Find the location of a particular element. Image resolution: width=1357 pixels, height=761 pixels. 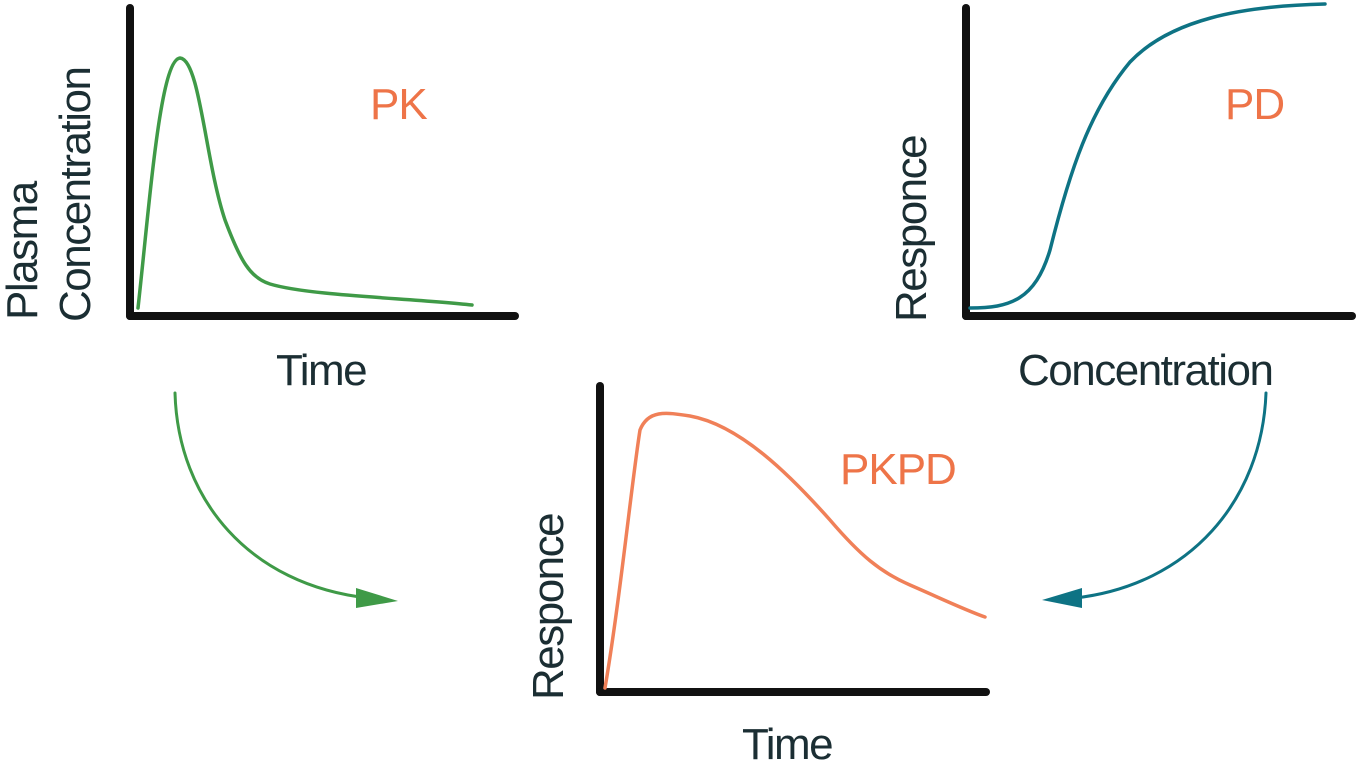

pd-tag: PD is located at coordinates (1254, 104).